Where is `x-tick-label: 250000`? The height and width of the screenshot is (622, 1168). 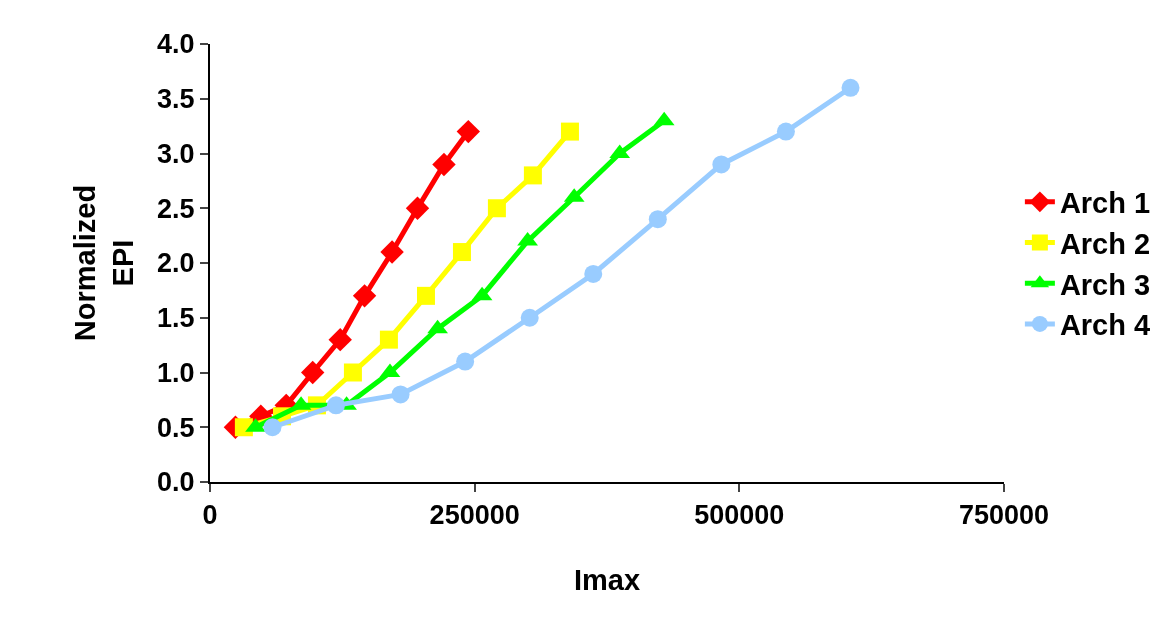 x-tick-label: 250000 is located at coordinates (474, 515).